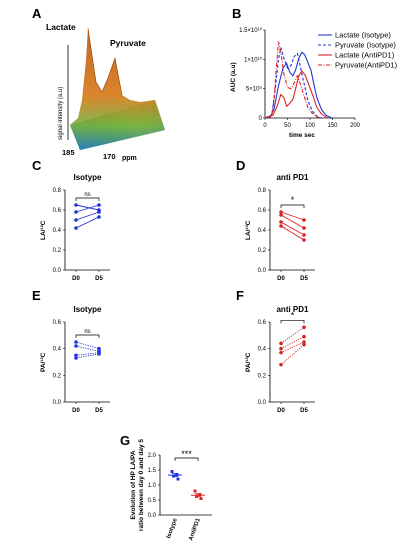 The image size is (410, 555). Describe the element at coordinates (262, 191) in the screenshot. I see `d-y-tick-label: 0.8` at that location.